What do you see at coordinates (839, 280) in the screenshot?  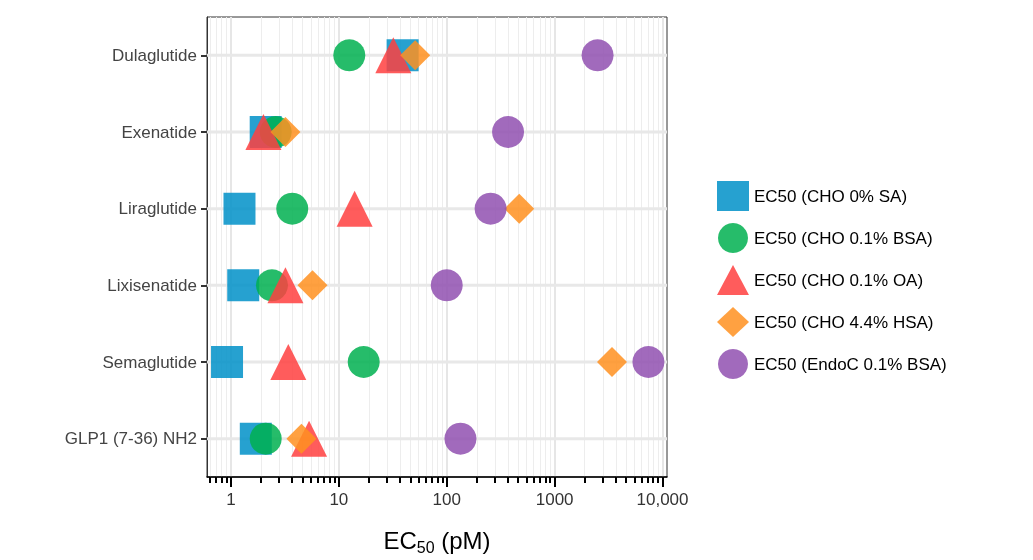 I see `legend-label: EC50 (CHO 0.1% OA)` at bounding box center [839, 280].